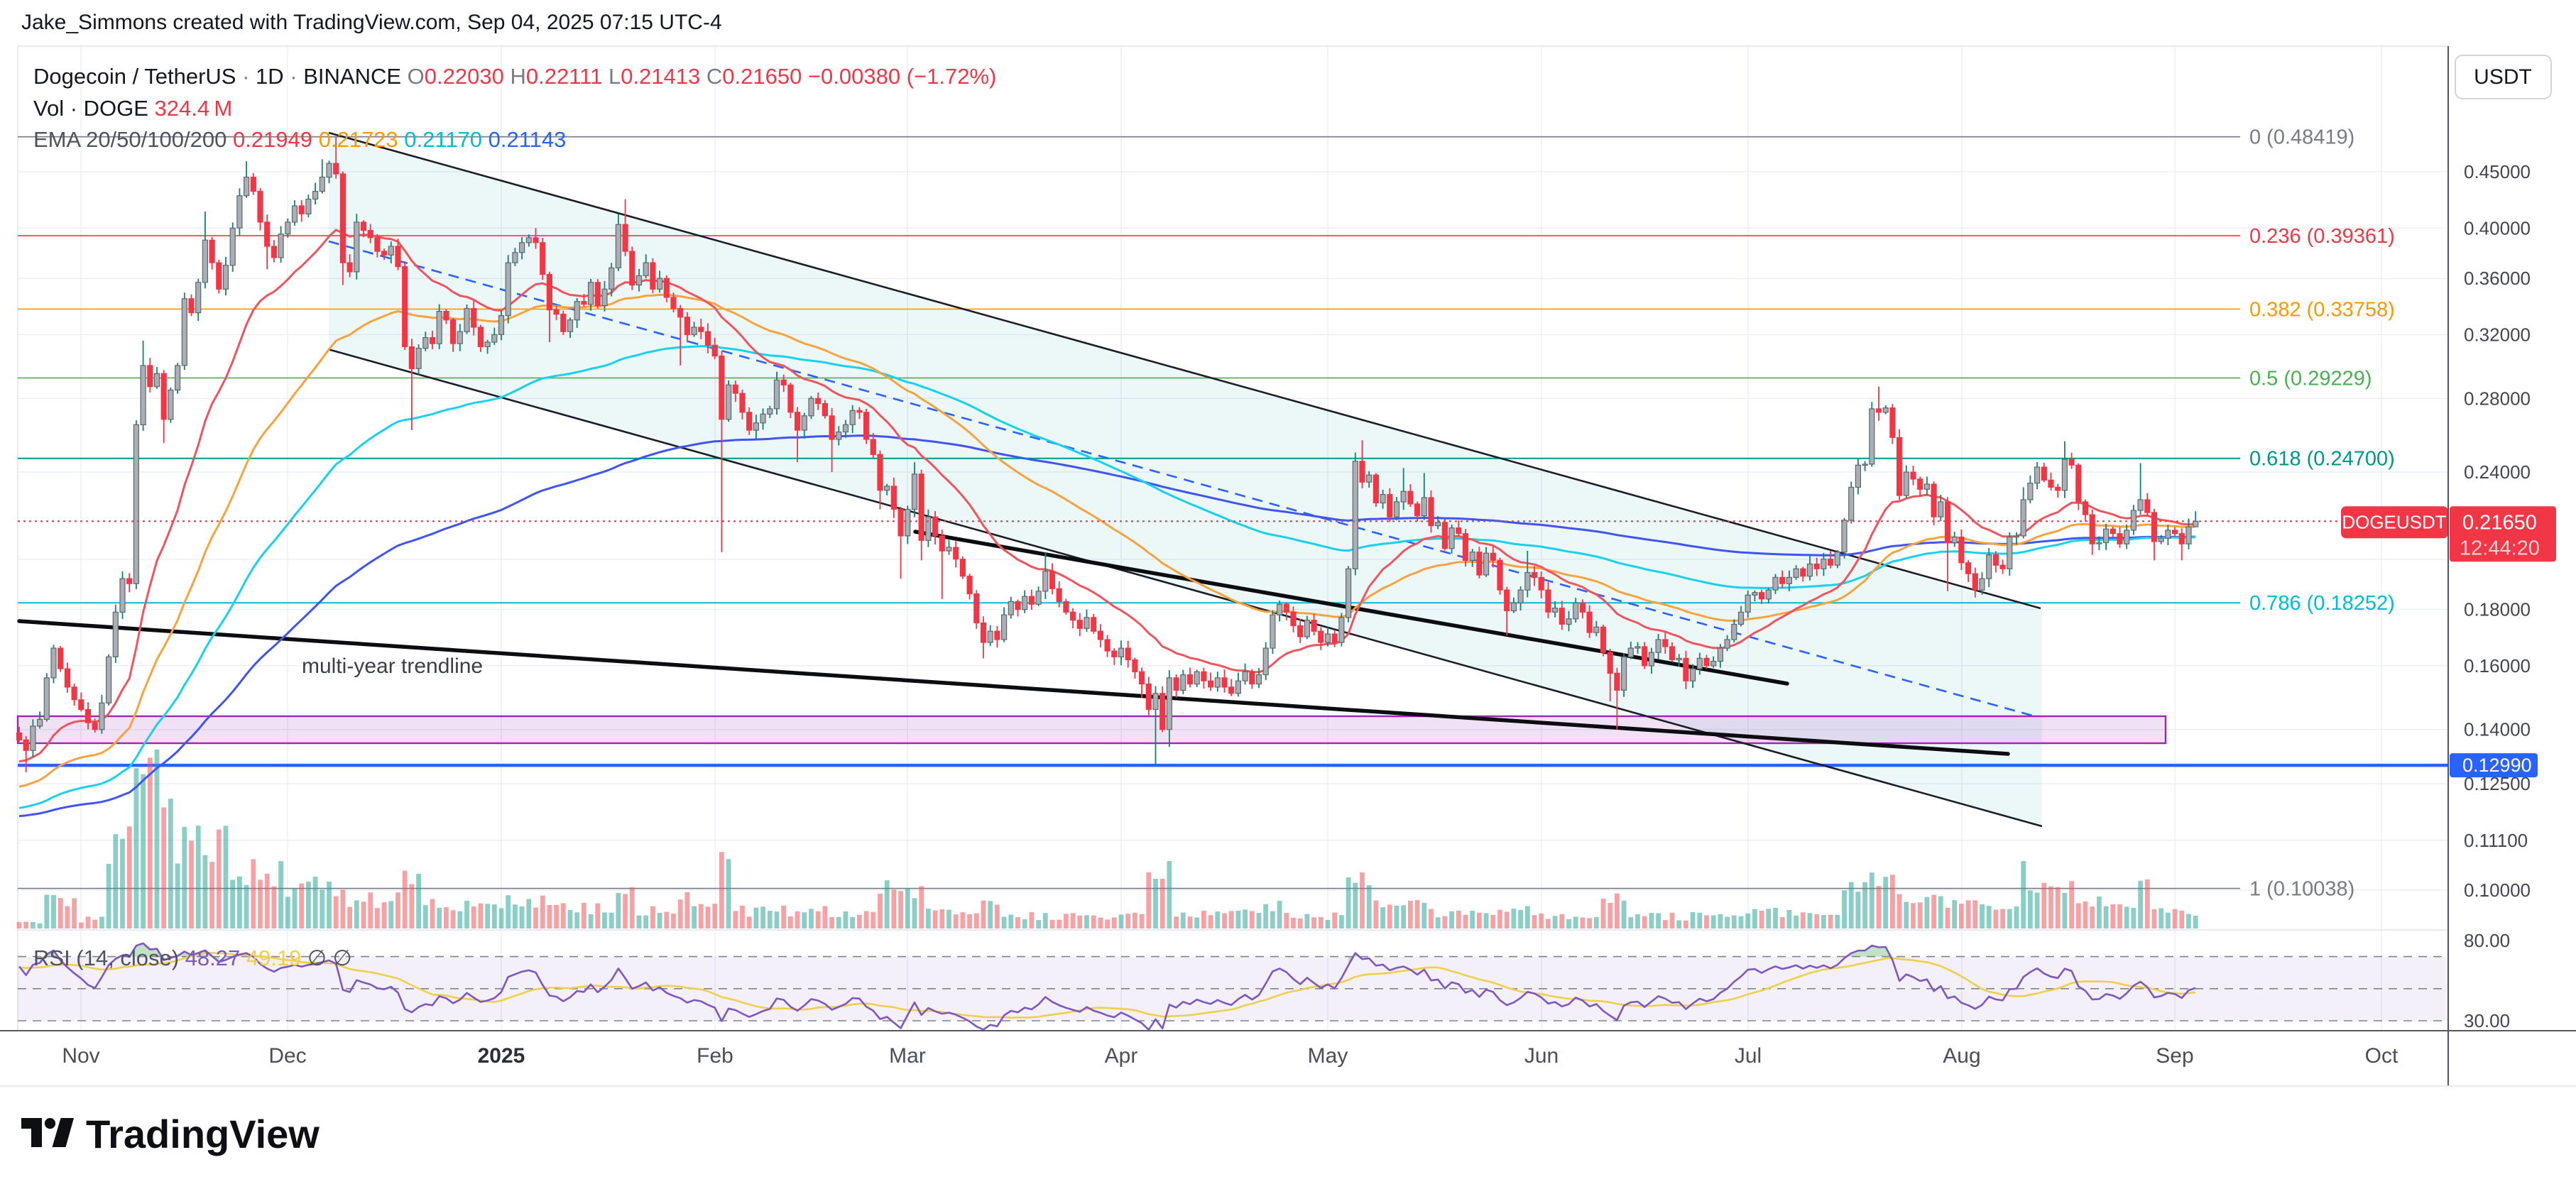  I want to click on svg-text: Nov, so click(80, 1056).